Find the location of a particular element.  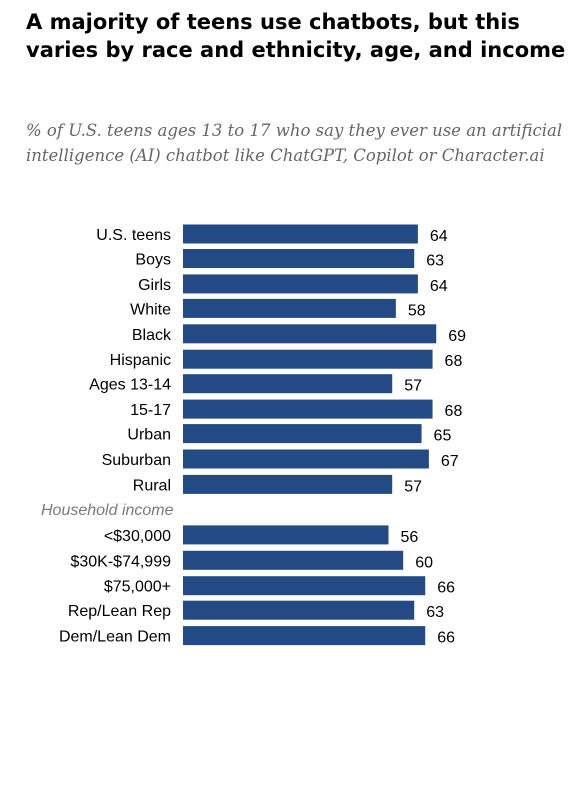

bar-hispanic is located at coordinates (308, 359).